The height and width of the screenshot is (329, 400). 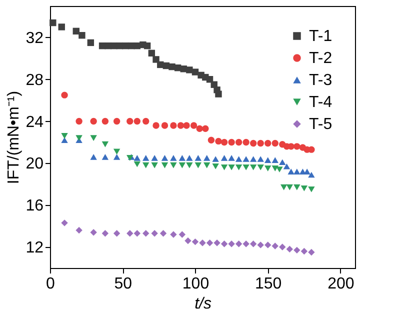 I want to click on y-tick-label: 24, so click(x=35, y=122).